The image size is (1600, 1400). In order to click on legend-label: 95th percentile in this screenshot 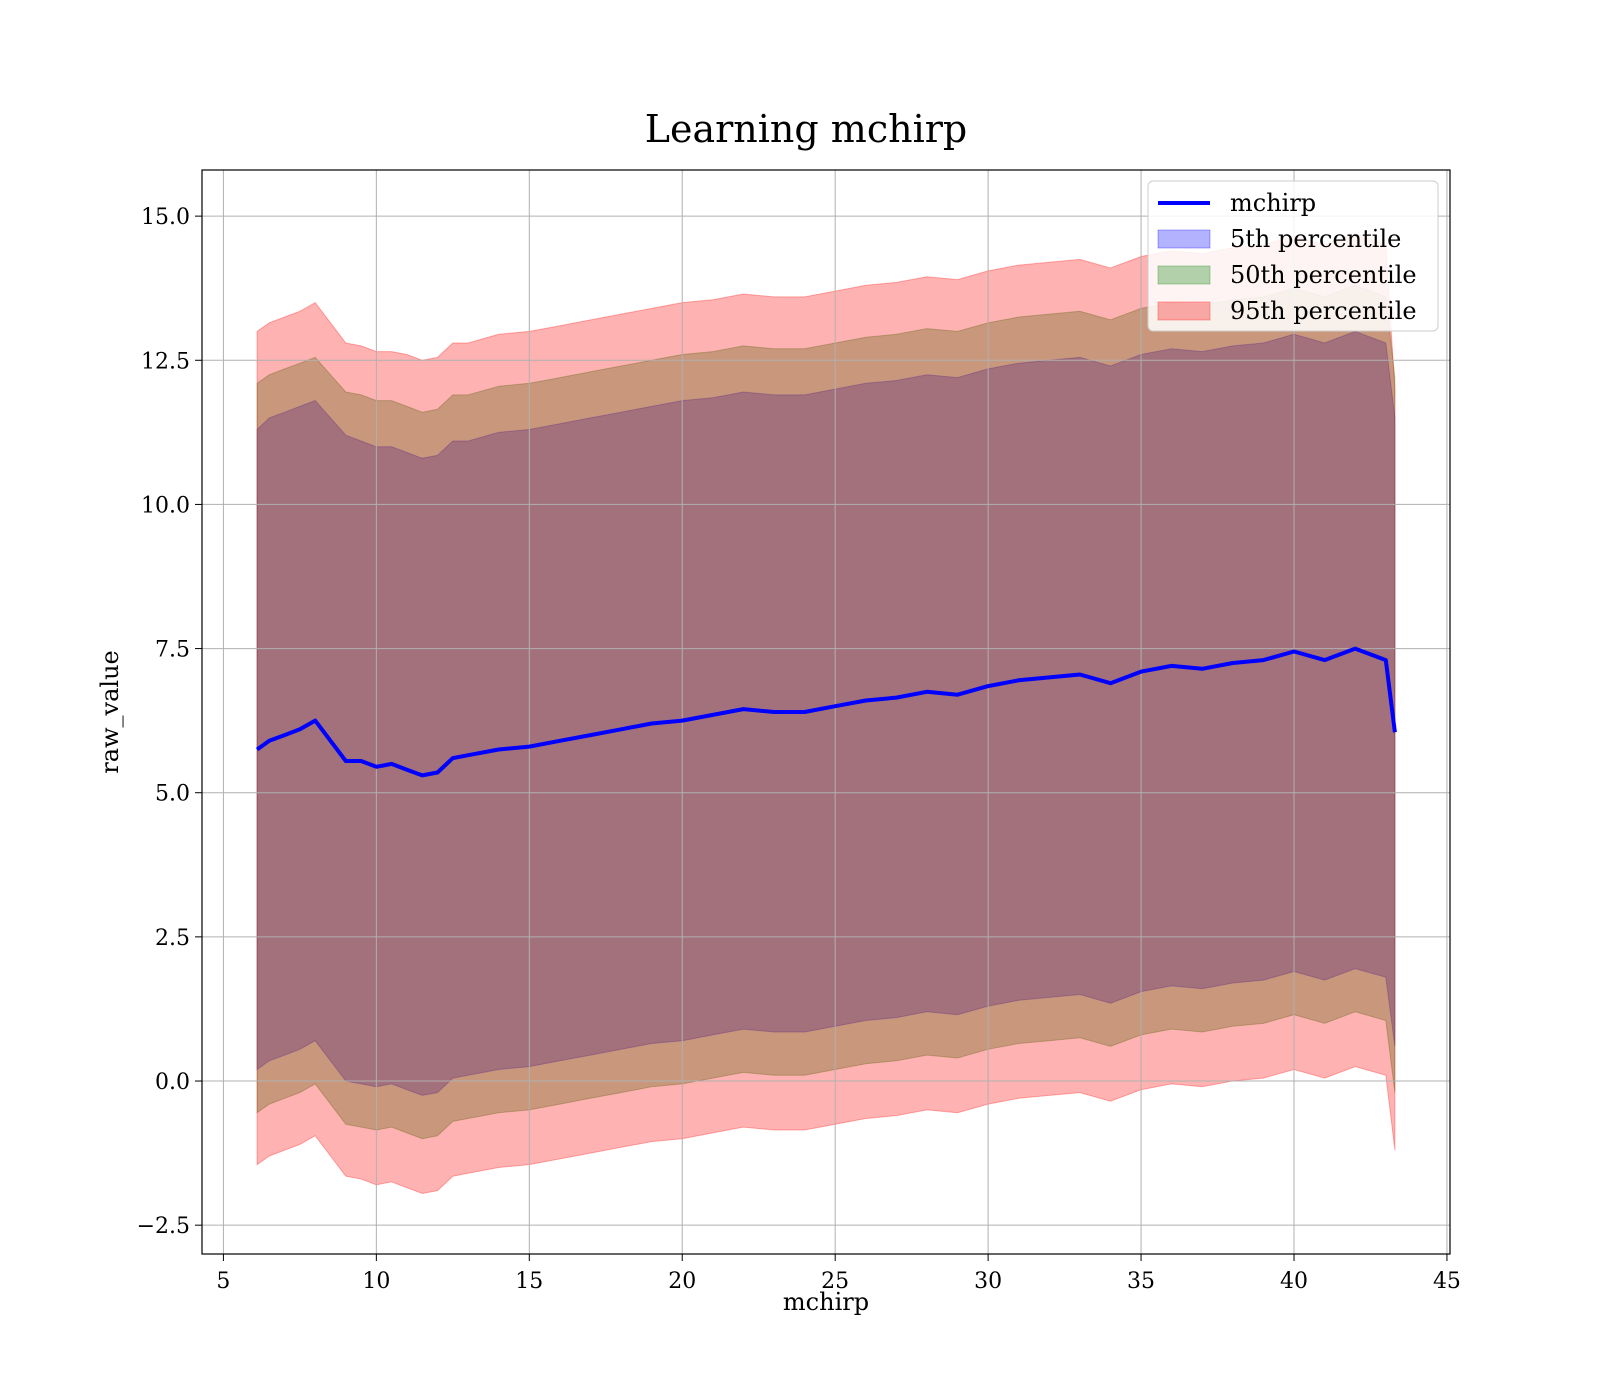, I will do `click(1323, 311)`.